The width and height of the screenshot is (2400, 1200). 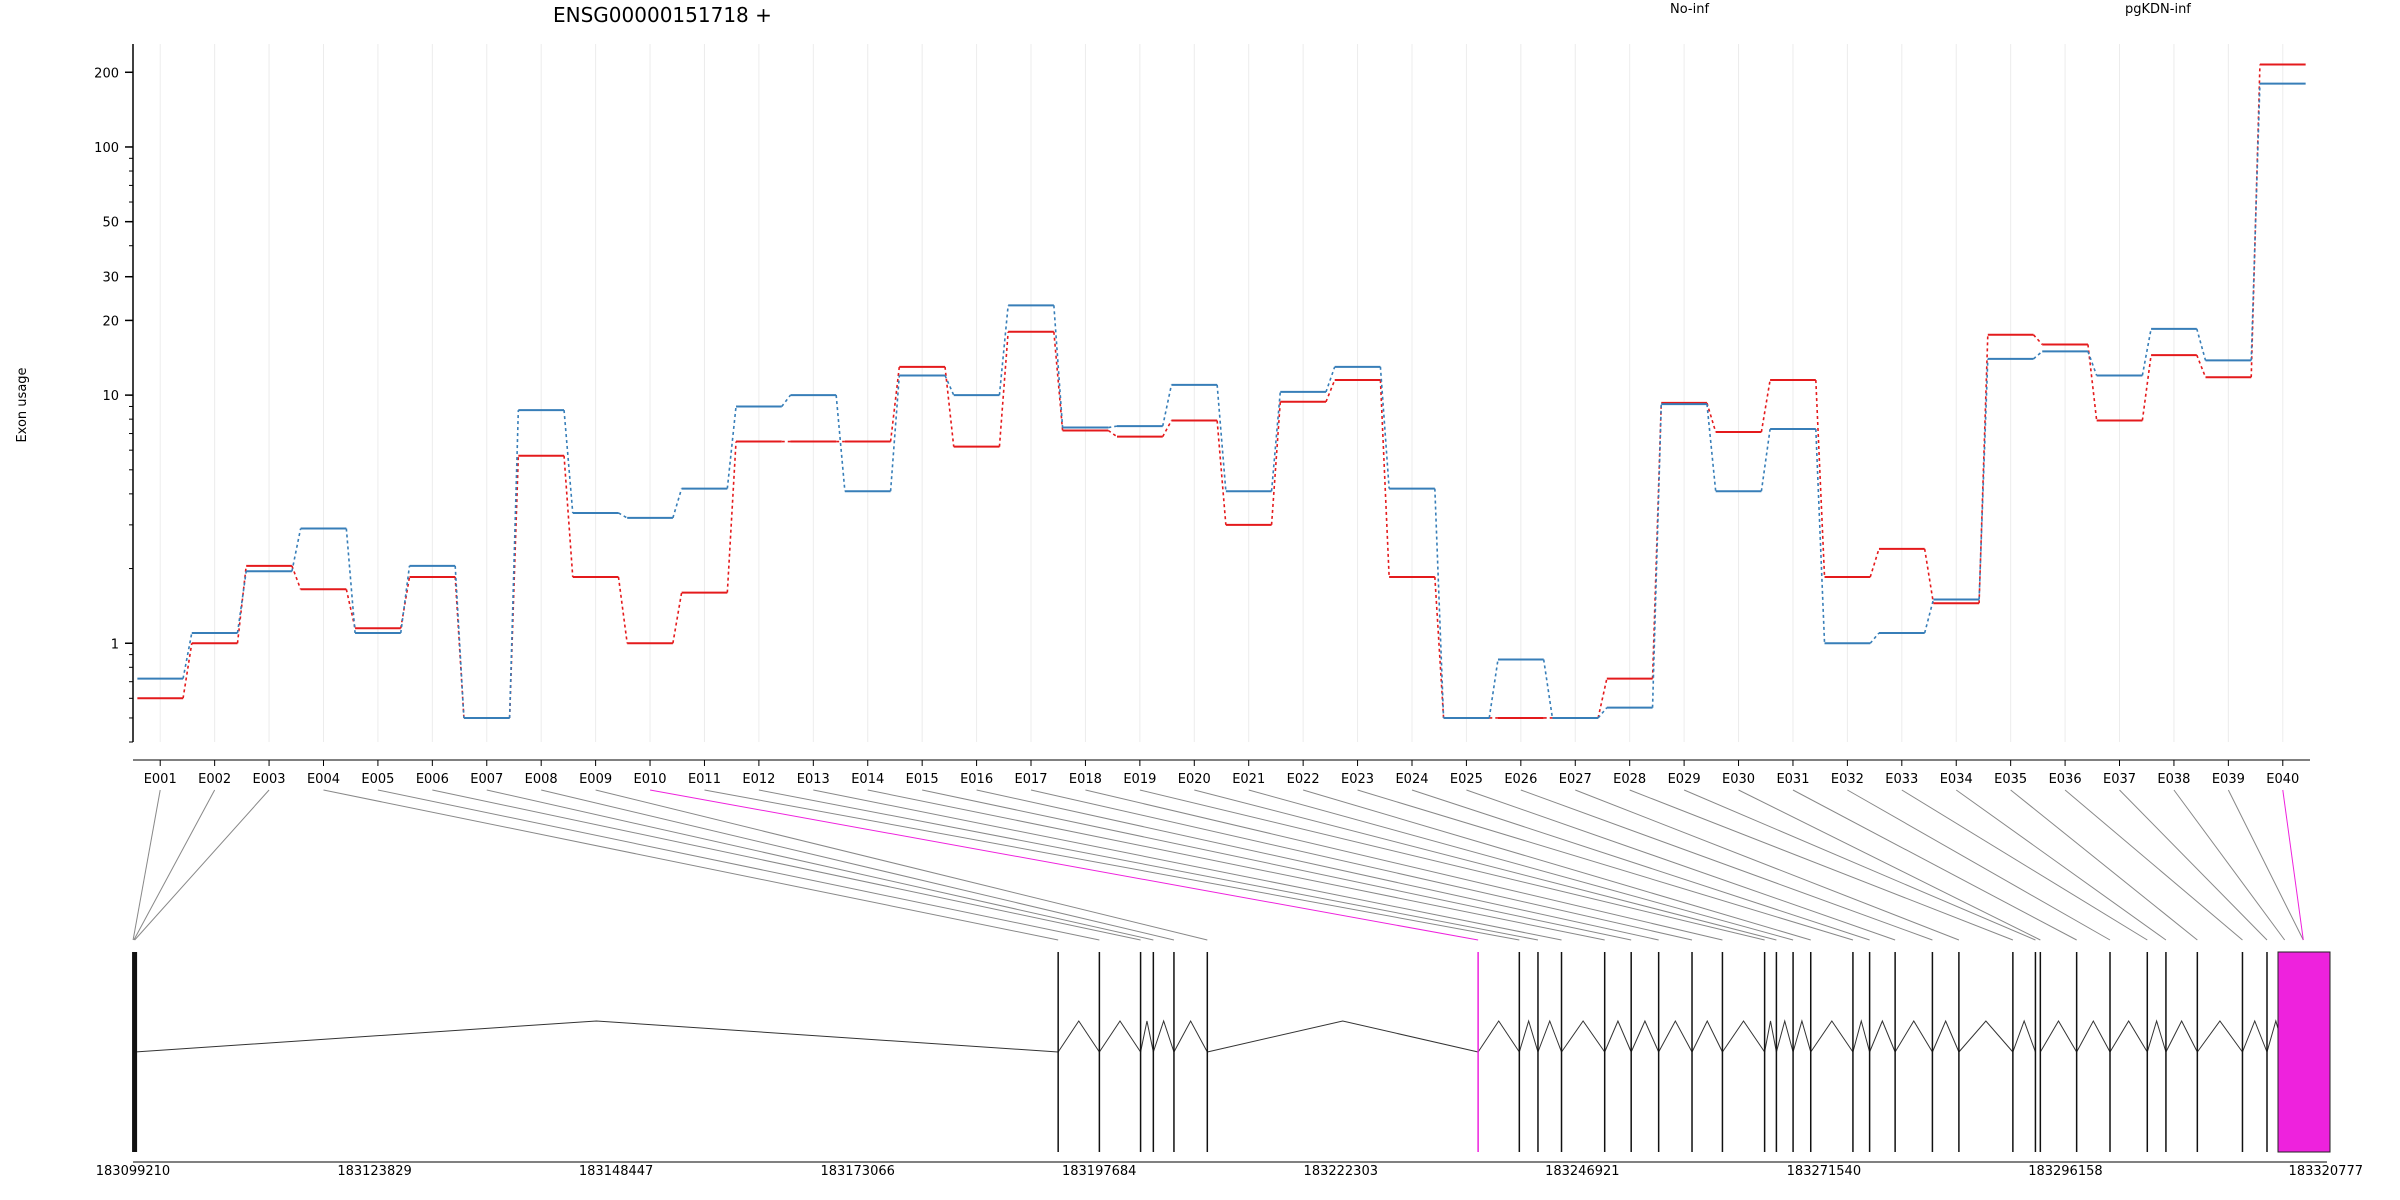 What do you see at coordinates (135, 1052) in the screenshot?
I see `first-exon-block` at bounding box center [135, 1052].